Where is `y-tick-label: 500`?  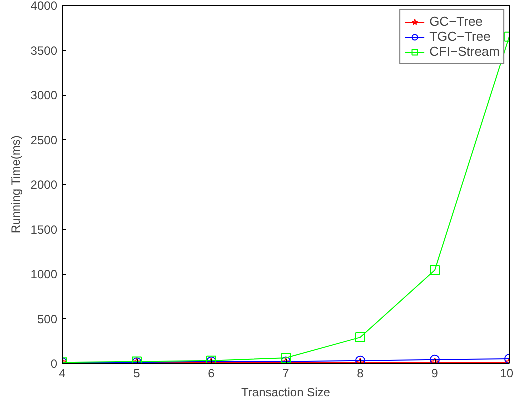
y-tick-label: 500 is located at coordinates (47, 319).